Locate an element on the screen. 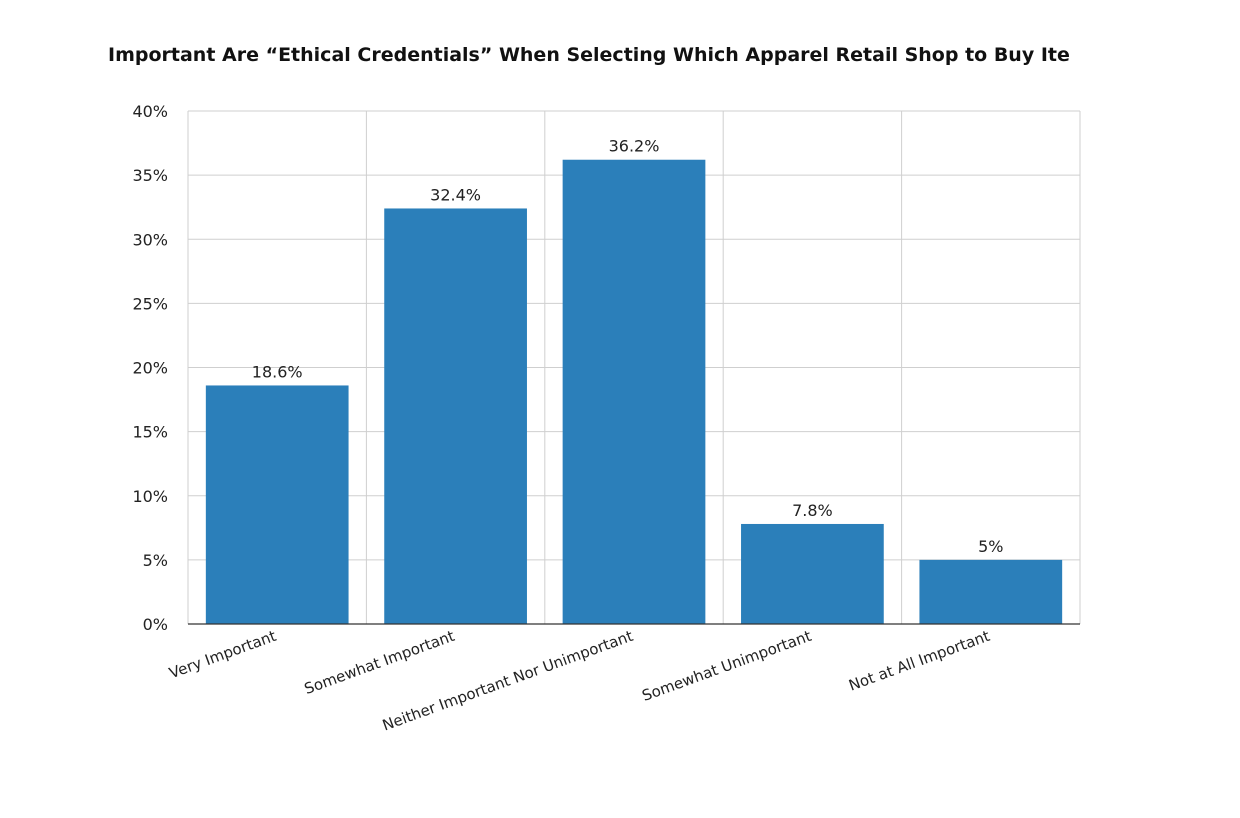 The height and width of the screenshot is (818, 1240). x-category-label: Somewhat Unimportant is located at coordinates (727, 666).